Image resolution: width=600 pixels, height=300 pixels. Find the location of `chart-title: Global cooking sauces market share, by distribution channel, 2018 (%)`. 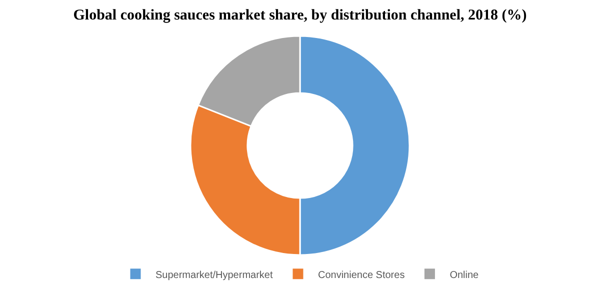

chart-title: Global cooking sauces market share, by distribution channel, 2018 (%) is located at coordinates (300, 16).